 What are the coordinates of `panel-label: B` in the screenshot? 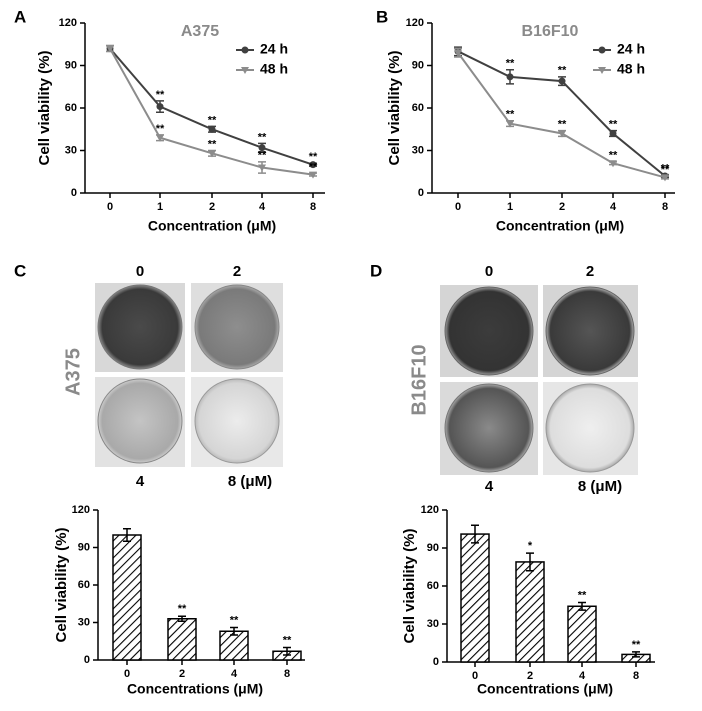 It's located at (382, 16).